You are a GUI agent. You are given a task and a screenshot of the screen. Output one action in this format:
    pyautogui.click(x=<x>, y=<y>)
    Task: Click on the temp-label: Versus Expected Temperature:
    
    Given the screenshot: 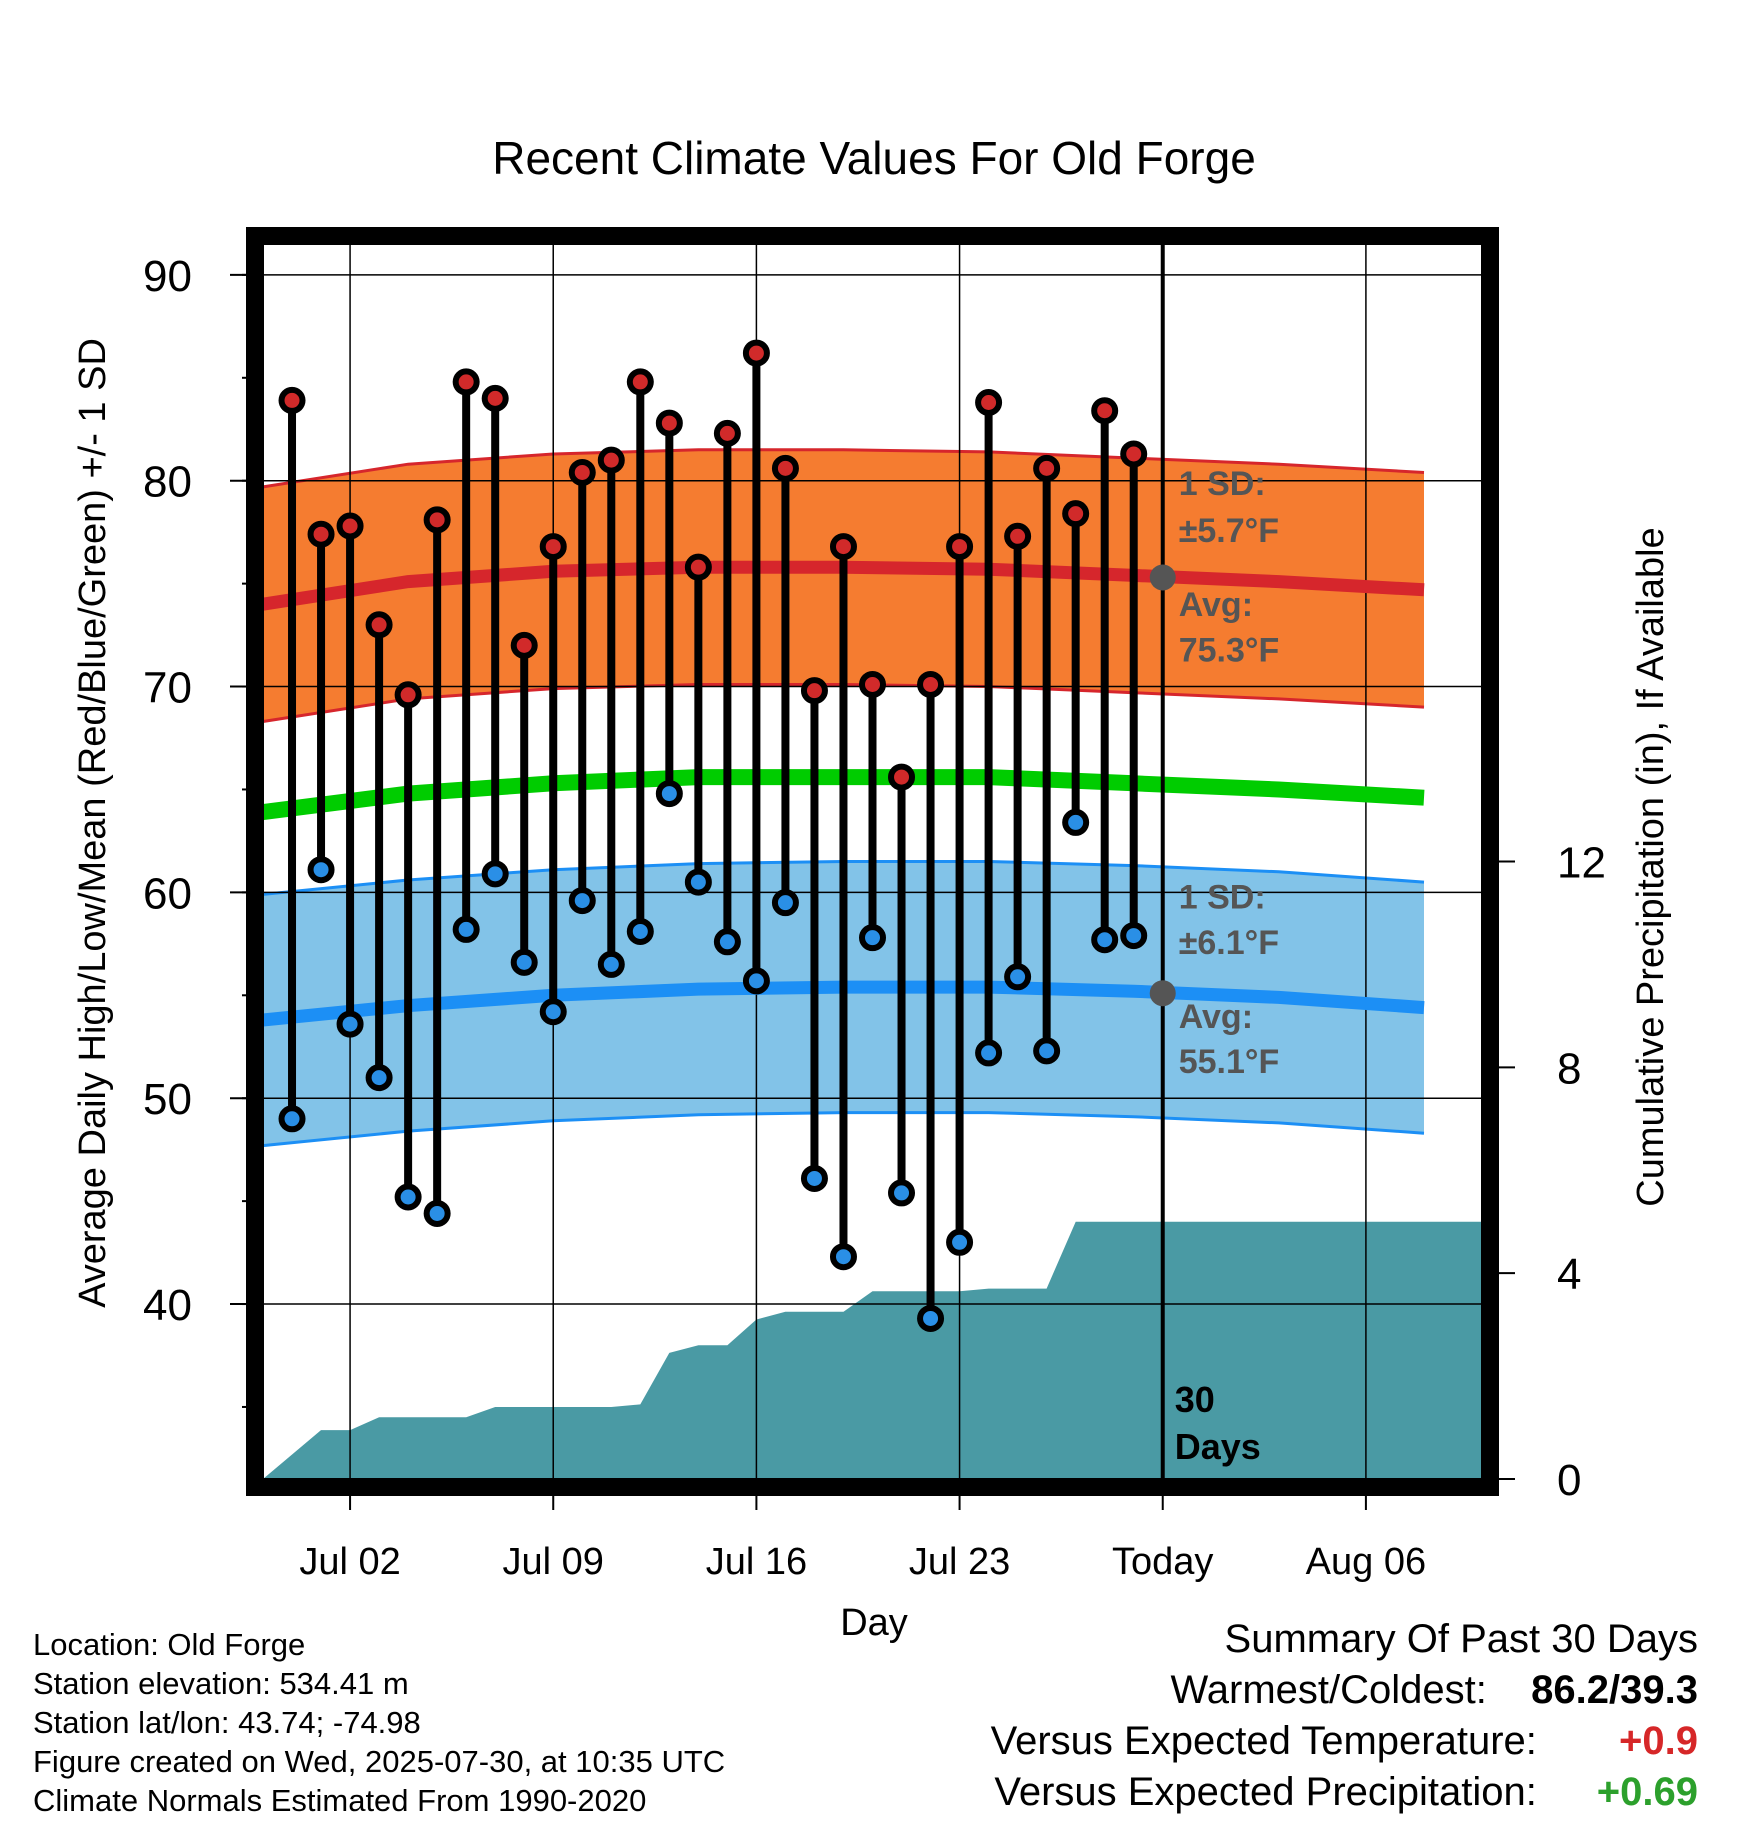 What is the action you would take?
    pyautogui.click(x=1263, y=1741)
    